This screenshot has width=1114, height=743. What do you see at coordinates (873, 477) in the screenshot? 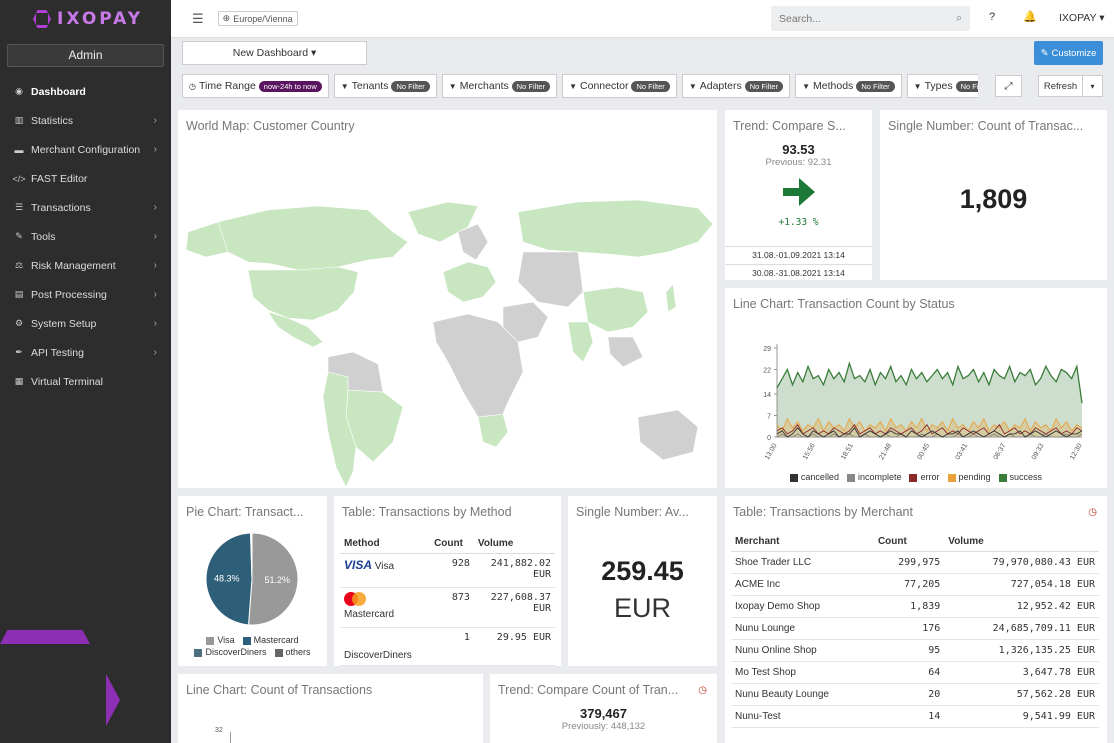
I see `legend-item: incomplete` at bounding box center [873, 477].